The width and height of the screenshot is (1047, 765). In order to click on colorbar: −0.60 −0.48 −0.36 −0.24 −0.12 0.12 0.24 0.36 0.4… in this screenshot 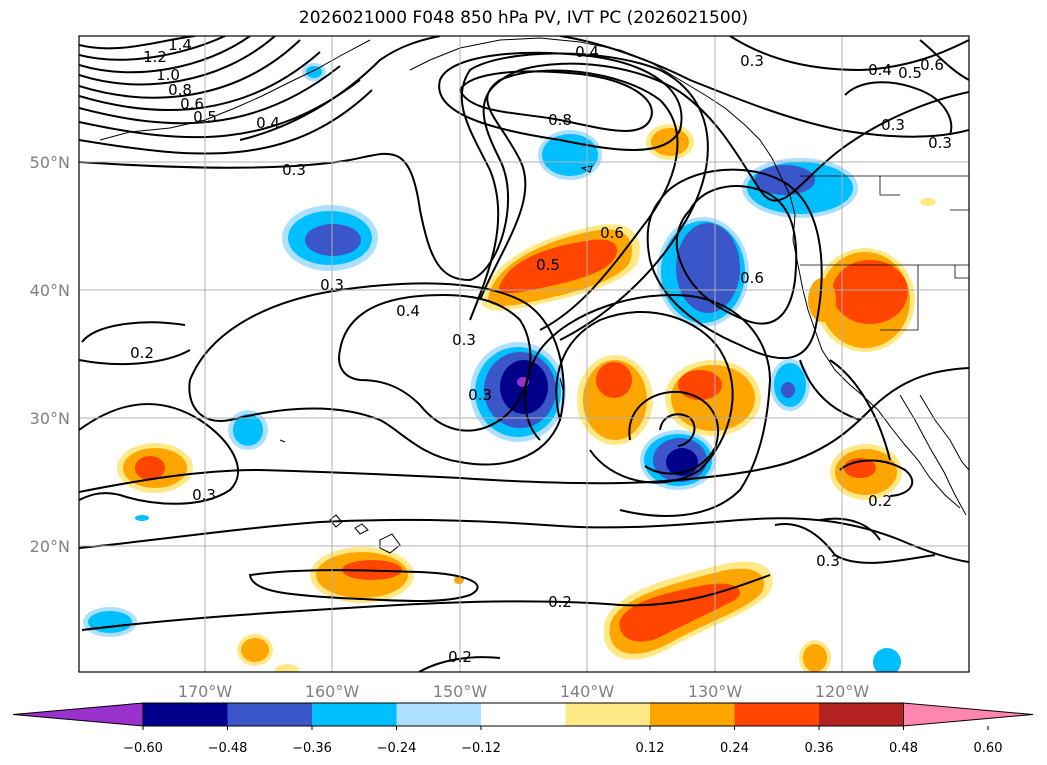, I will do `click(523, 729)`.